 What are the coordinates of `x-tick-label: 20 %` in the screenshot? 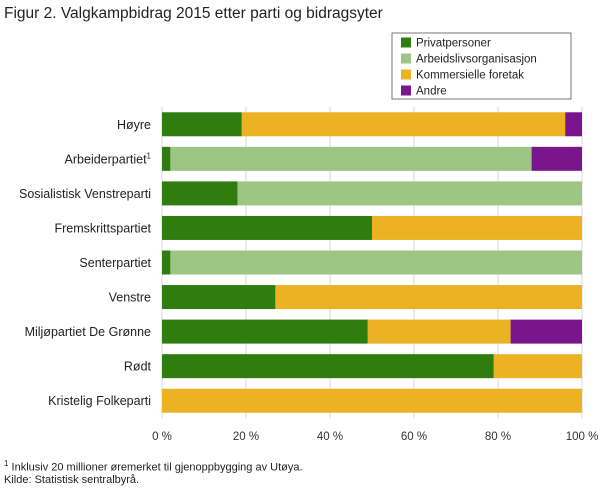 It's located at (246, 437).